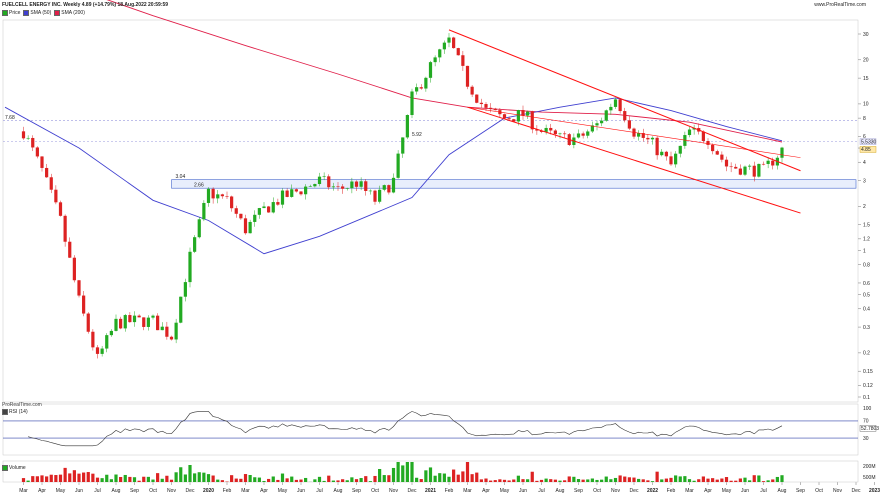 The image size is (880, 495). I want to click on volume-tick-label: 500M, so click(869, 478).